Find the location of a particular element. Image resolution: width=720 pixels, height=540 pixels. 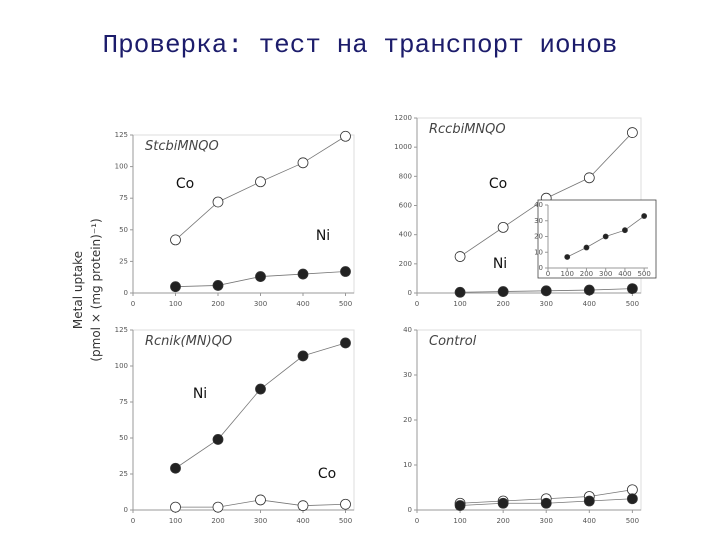

y-axis-label-units: (pmol × (mg protein)⁻¹) is located at coordinates (96, 289).